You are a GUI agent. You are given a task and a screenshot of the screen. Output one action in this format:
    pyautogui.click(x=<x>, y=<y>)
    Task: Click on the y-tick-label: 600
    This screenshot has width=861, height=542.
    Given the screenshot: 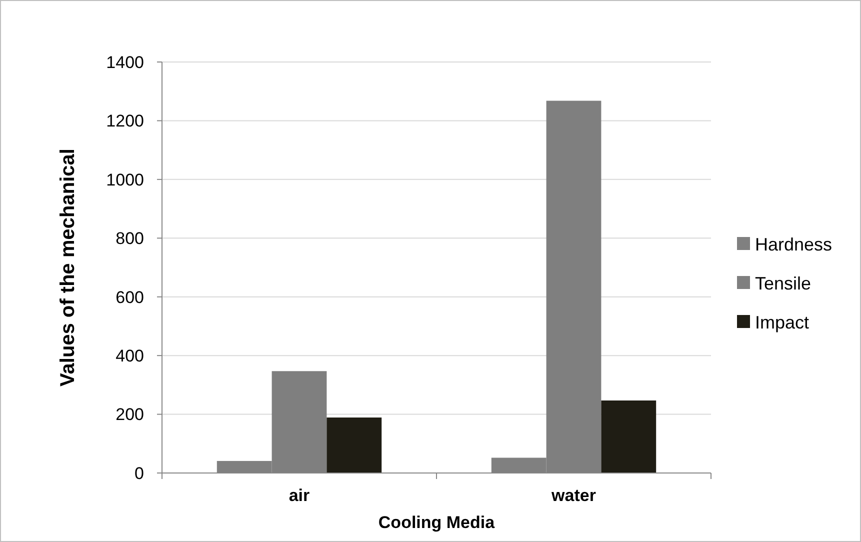 What is the action you would take?
    pyautogui.click(x=130, y=297)
    